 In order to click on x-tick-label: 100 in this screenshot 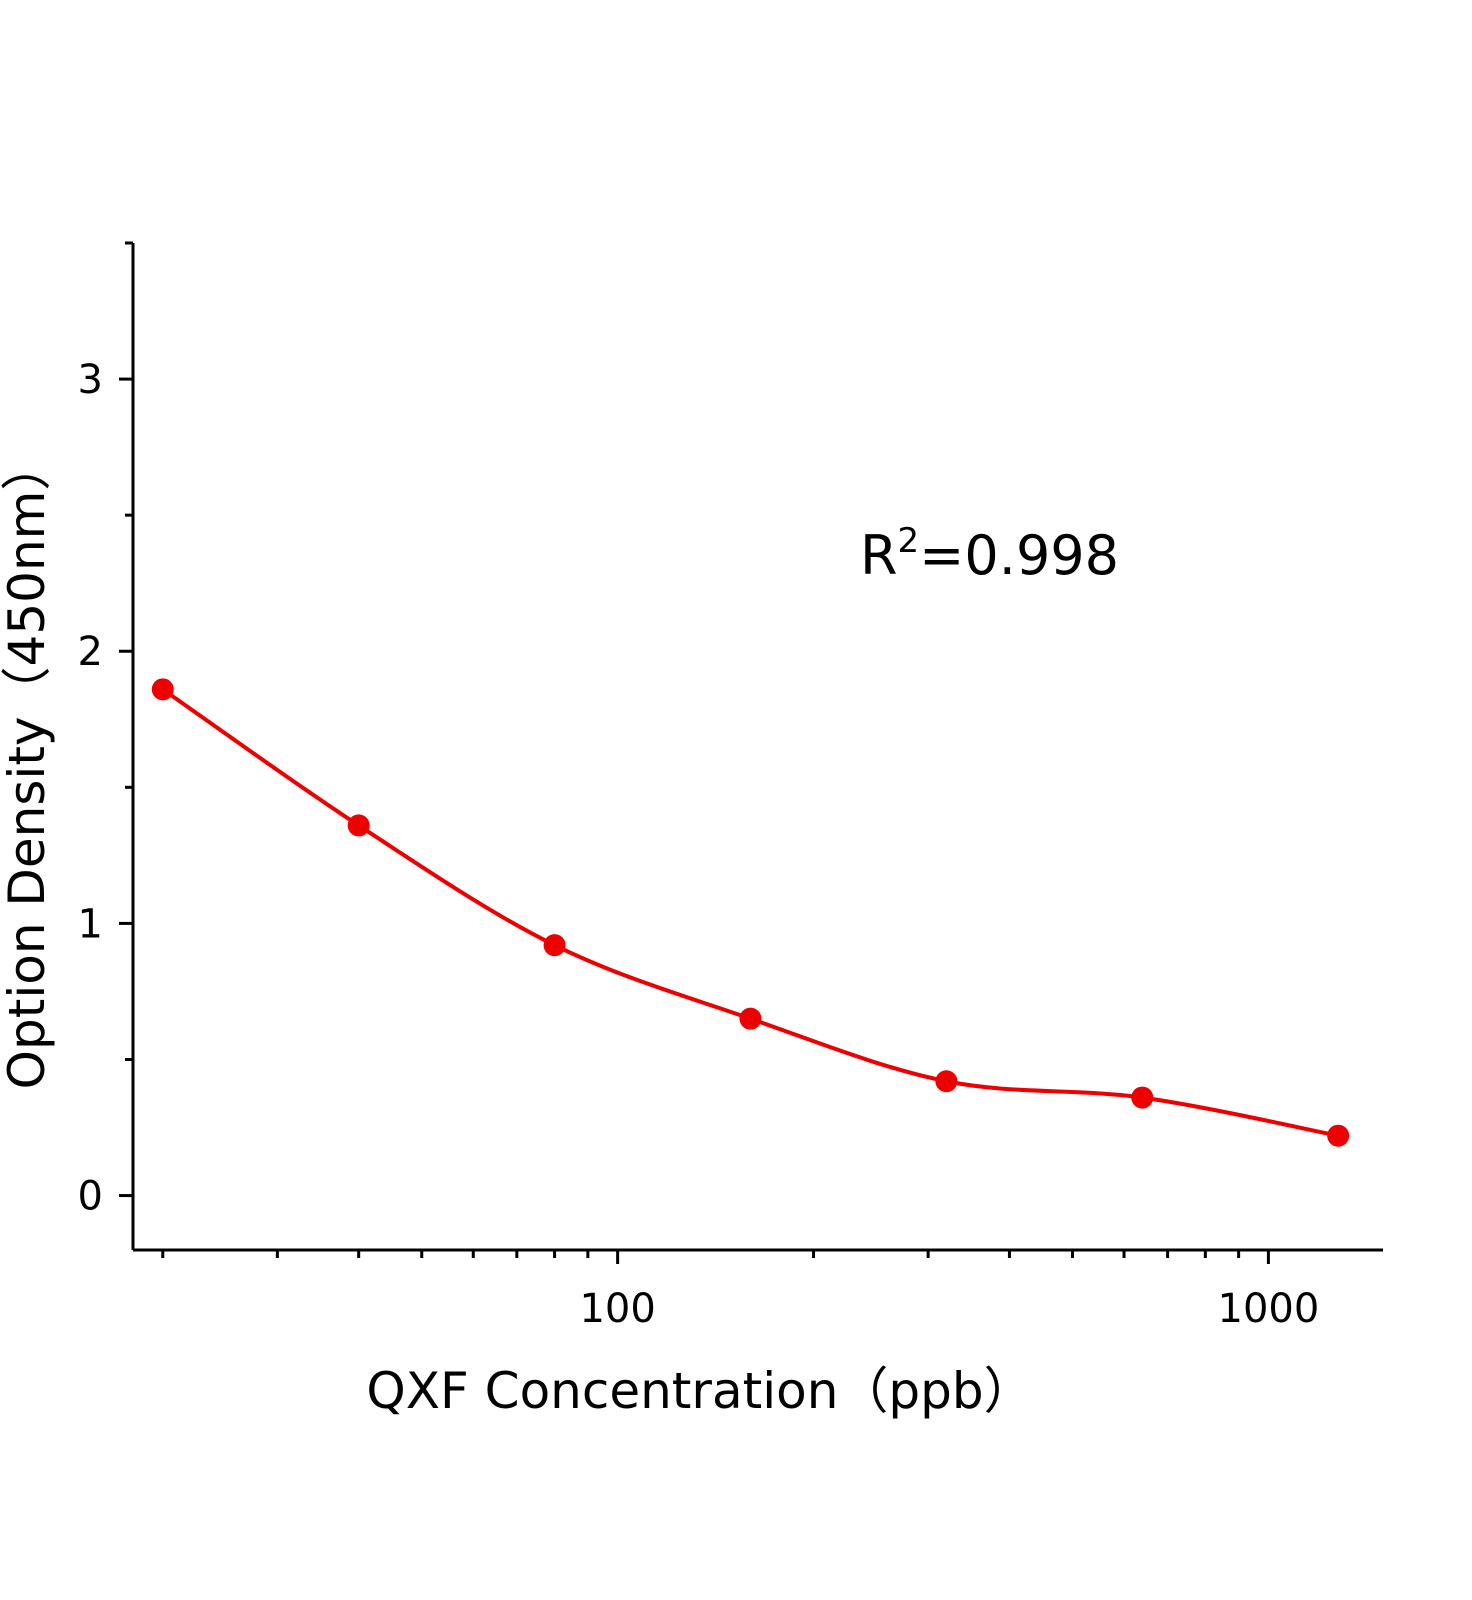, I will do `click(617, 1309)`.